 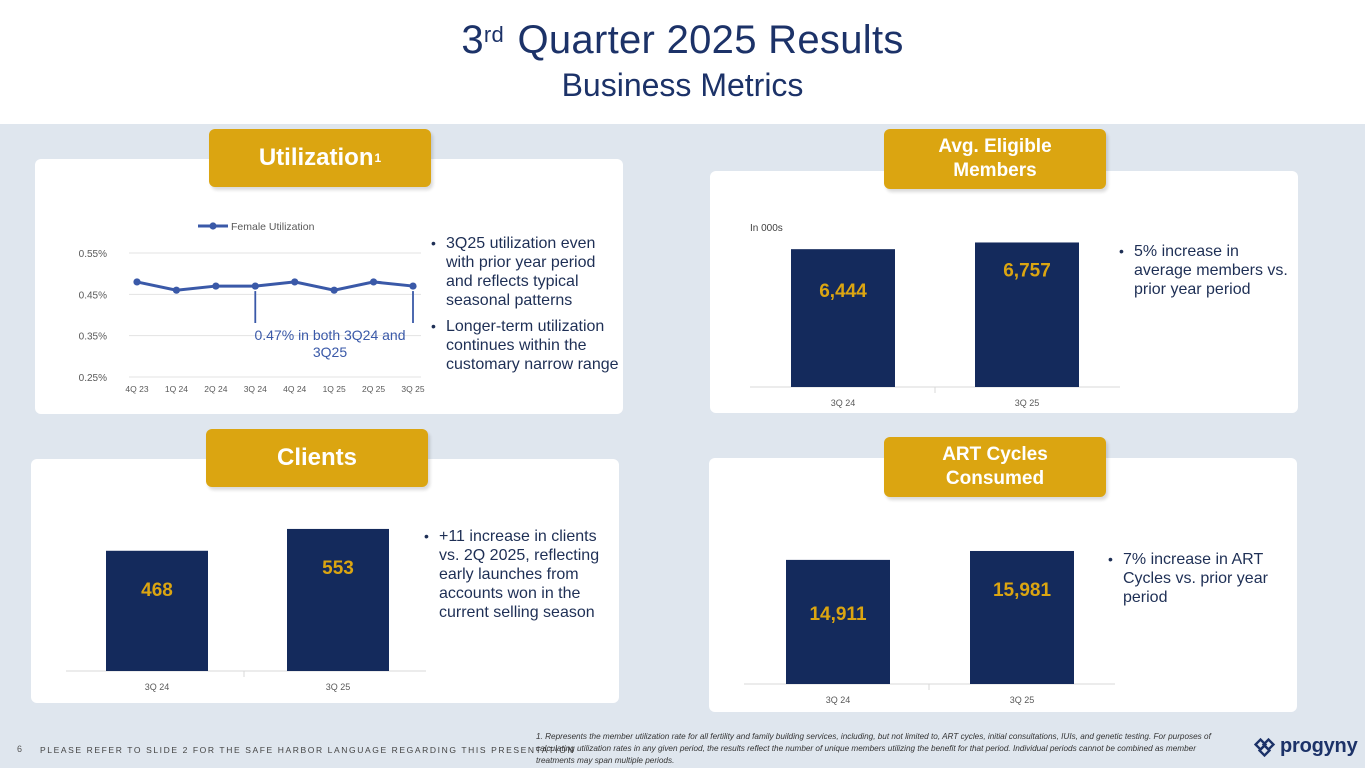 What do you see at coordinates (682, 85) in the screenshot?
I see `page-subtitle: Business Metrics` at bounding box center [682, 85].